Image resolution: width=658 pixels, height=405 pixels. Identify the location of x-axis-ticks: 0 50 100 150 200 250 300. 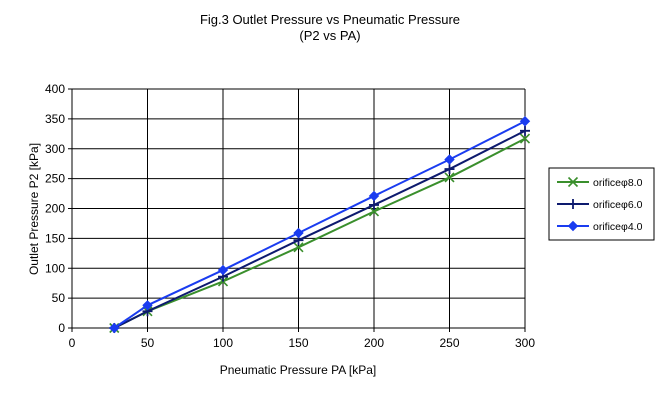
(302, 339).